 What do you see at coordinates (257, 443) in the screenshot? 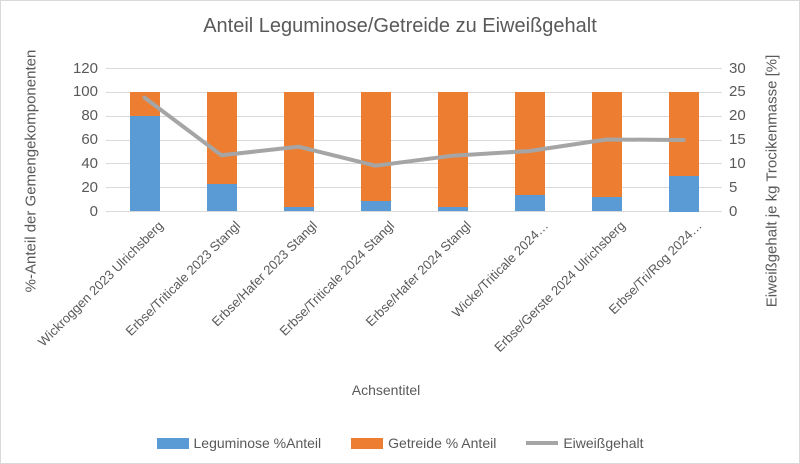
I see `legend-label-leguminose: Leguminose %Anteil` at bounding box center [257, 443].